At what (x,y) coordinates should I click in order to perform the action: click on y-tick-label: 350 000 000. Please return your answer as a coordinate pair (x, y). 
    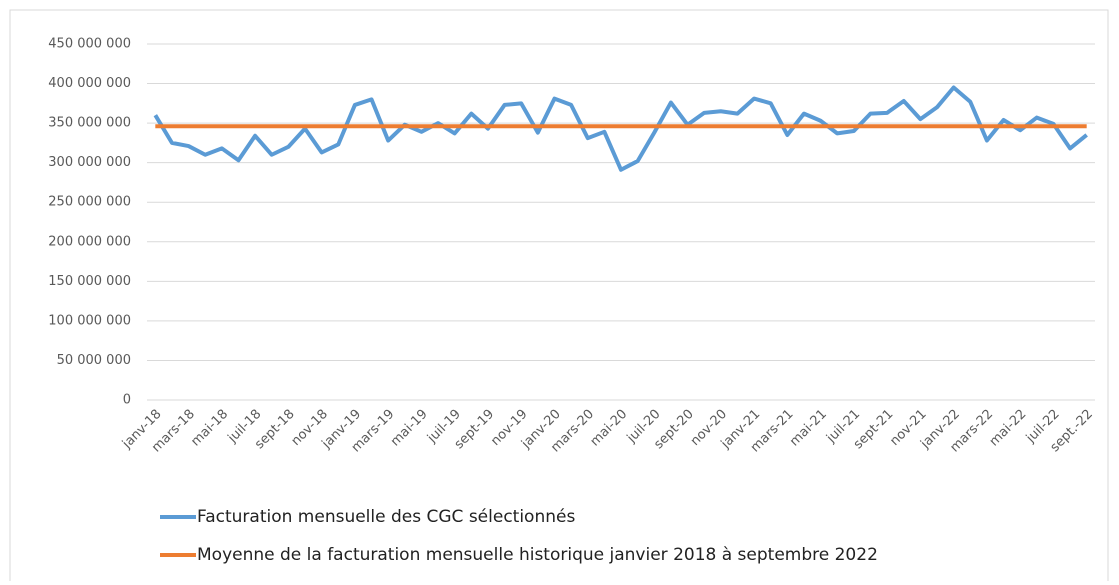
    Looking at the image, I should click on (89, 123).